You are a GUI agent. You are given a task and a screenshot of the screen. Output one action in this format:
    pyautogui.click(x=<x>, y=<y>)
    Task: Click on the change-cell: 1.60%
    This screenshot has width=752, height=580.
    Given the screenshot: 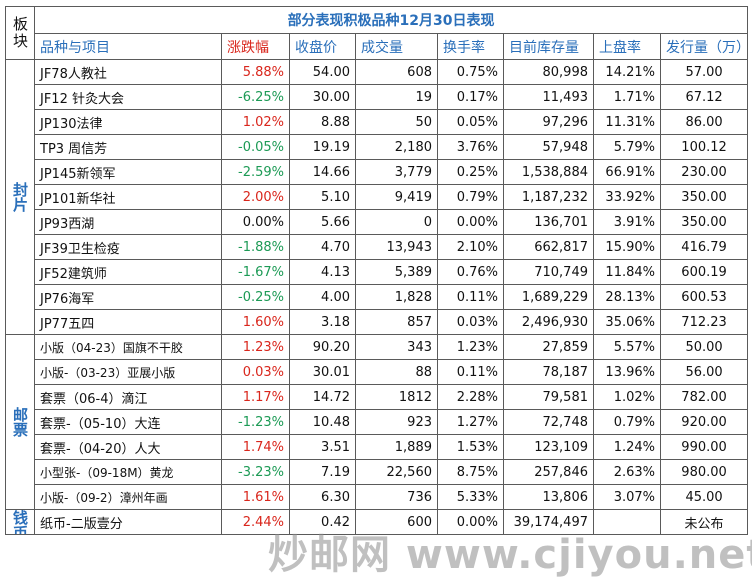 What is the action you would take?
    pyautogui.click(x=255, y=322)
    